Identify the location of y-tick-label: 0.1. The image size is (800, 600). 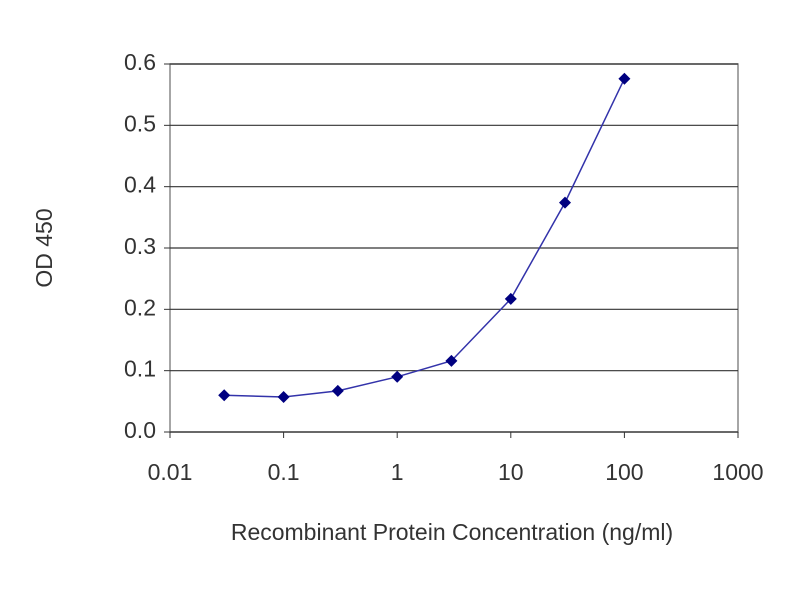
(140, 369).